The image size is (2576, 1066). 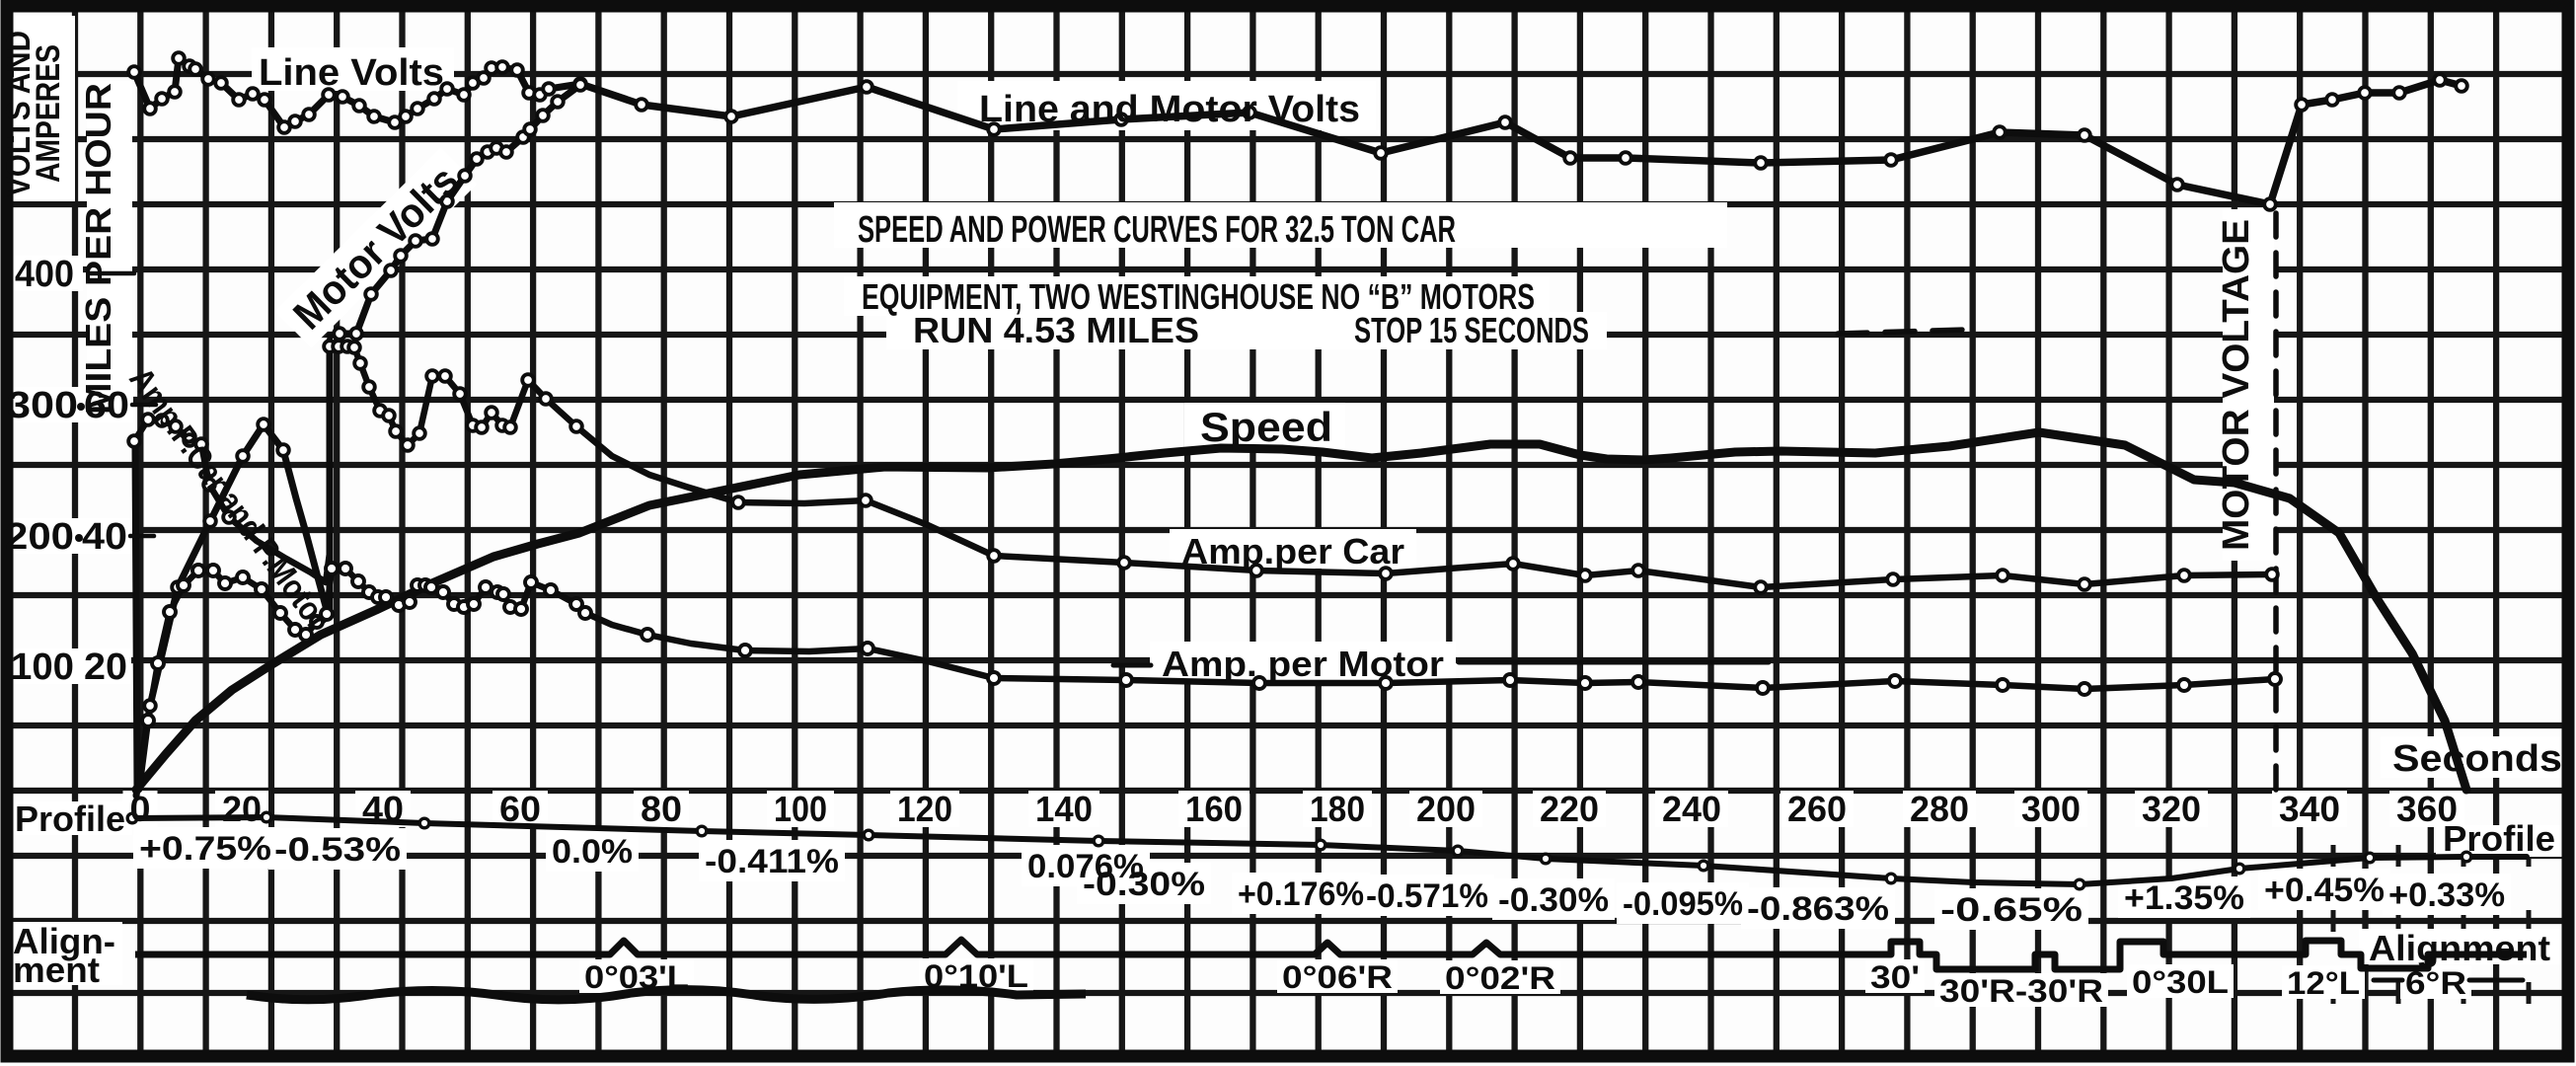 What do you see at coordinates (1683, 904) in the screenshot?
I see `svg-text: -0.095%` at bounding box center [1683, 904].